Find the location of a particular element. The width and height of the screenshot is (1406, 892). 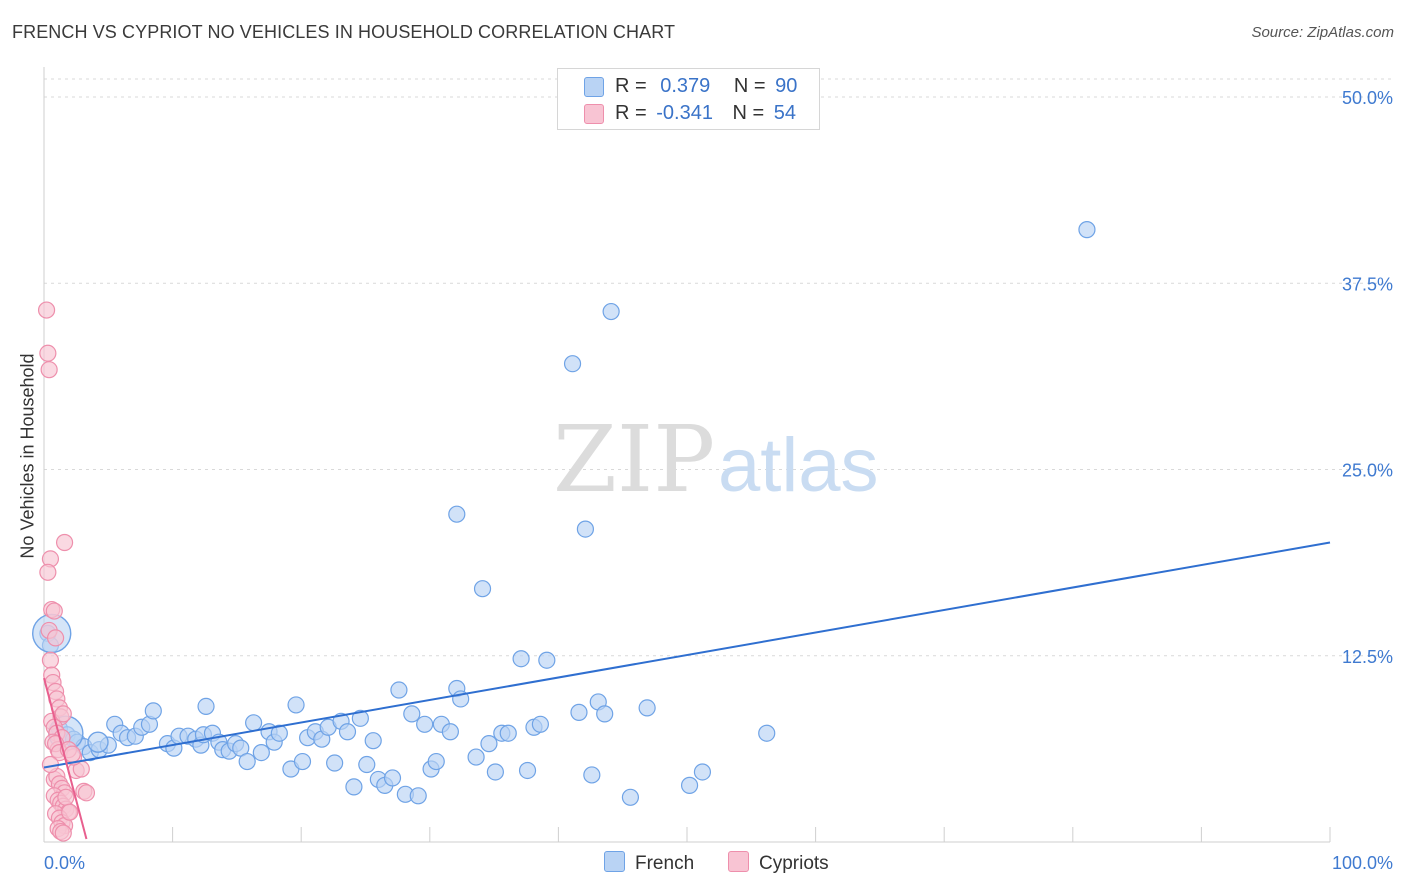

y-tick-label: 12.5% is located at coordinates (1367, 657).